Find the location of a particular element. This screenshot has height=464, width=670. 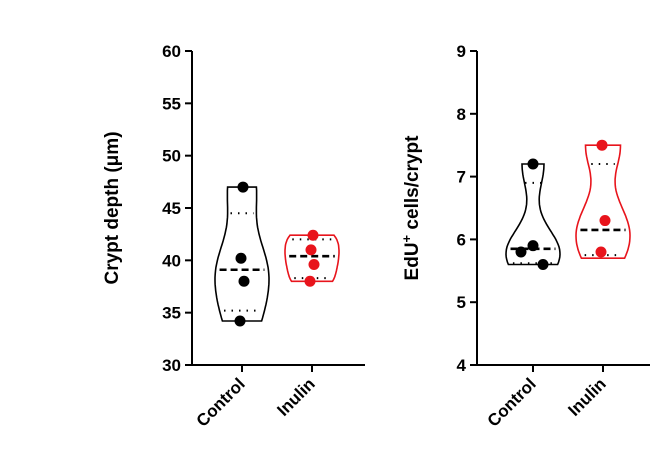

y-tick-label: 8 is located at coordinates (461, 114).